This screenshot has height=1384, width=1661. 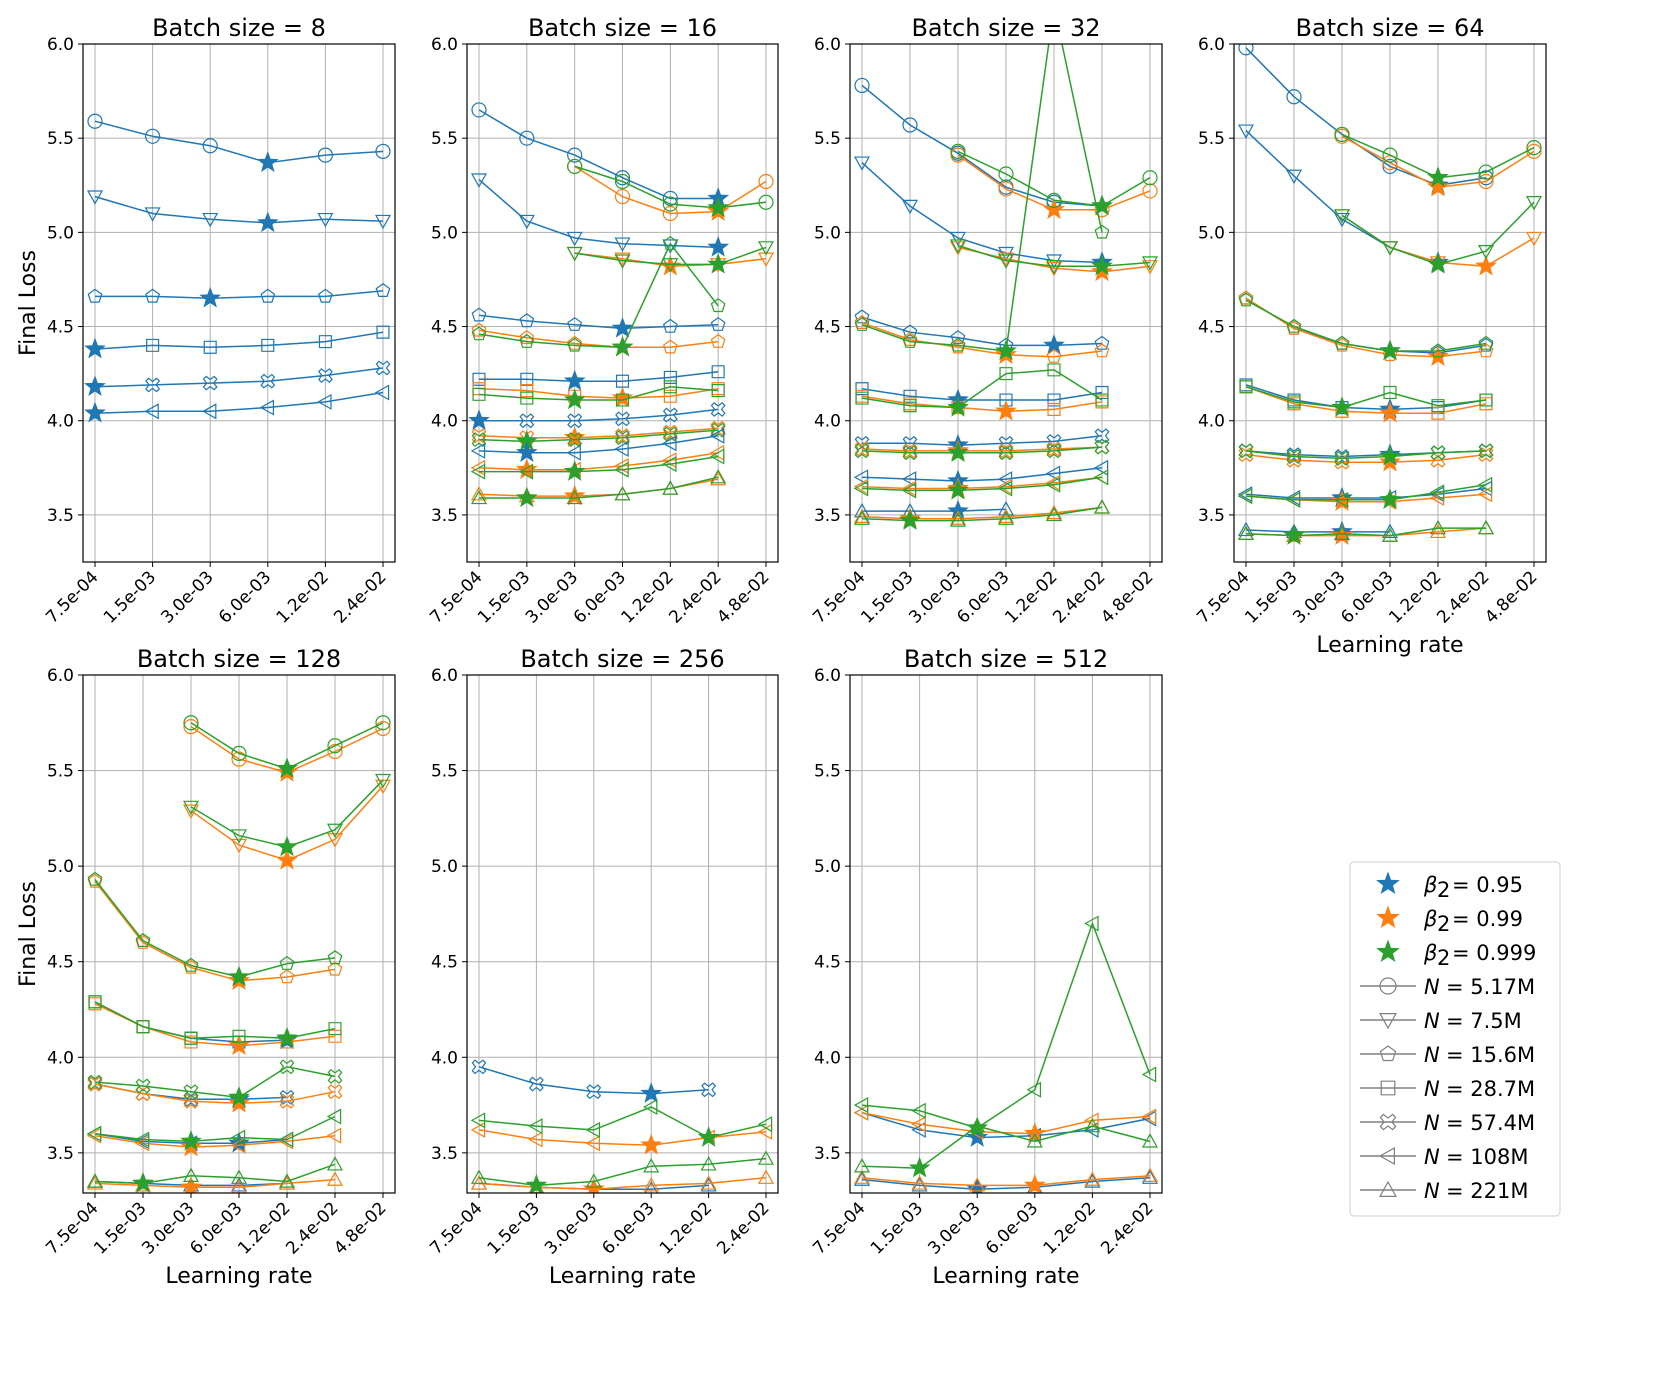 What do you see at coordinates (1432, 1191) in the screenshot?
I see `legend-n-symbol: N` at bounding box center [1432, 1191].